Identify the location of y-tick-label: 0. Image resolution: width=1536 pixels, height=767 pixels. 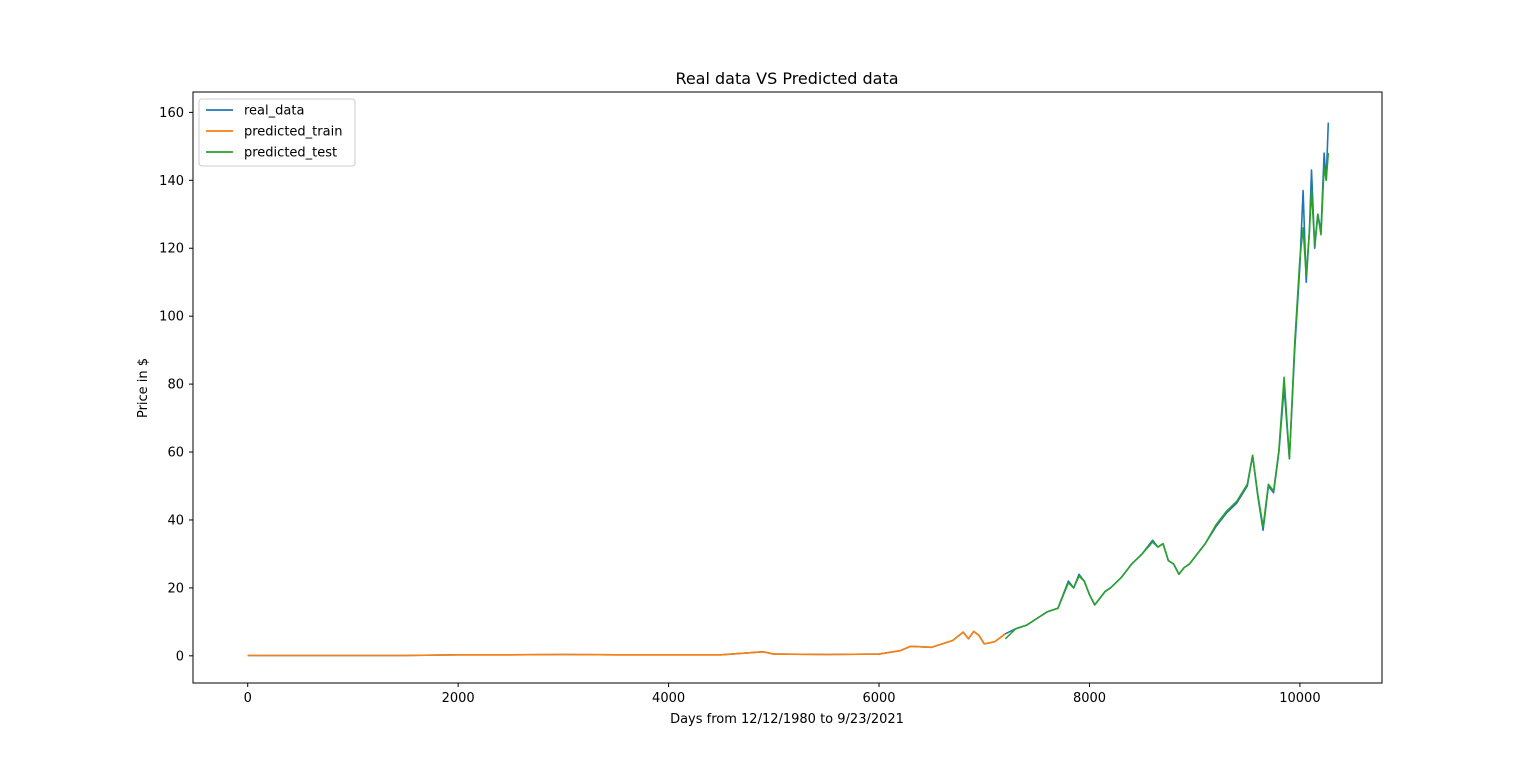
(180, 656).